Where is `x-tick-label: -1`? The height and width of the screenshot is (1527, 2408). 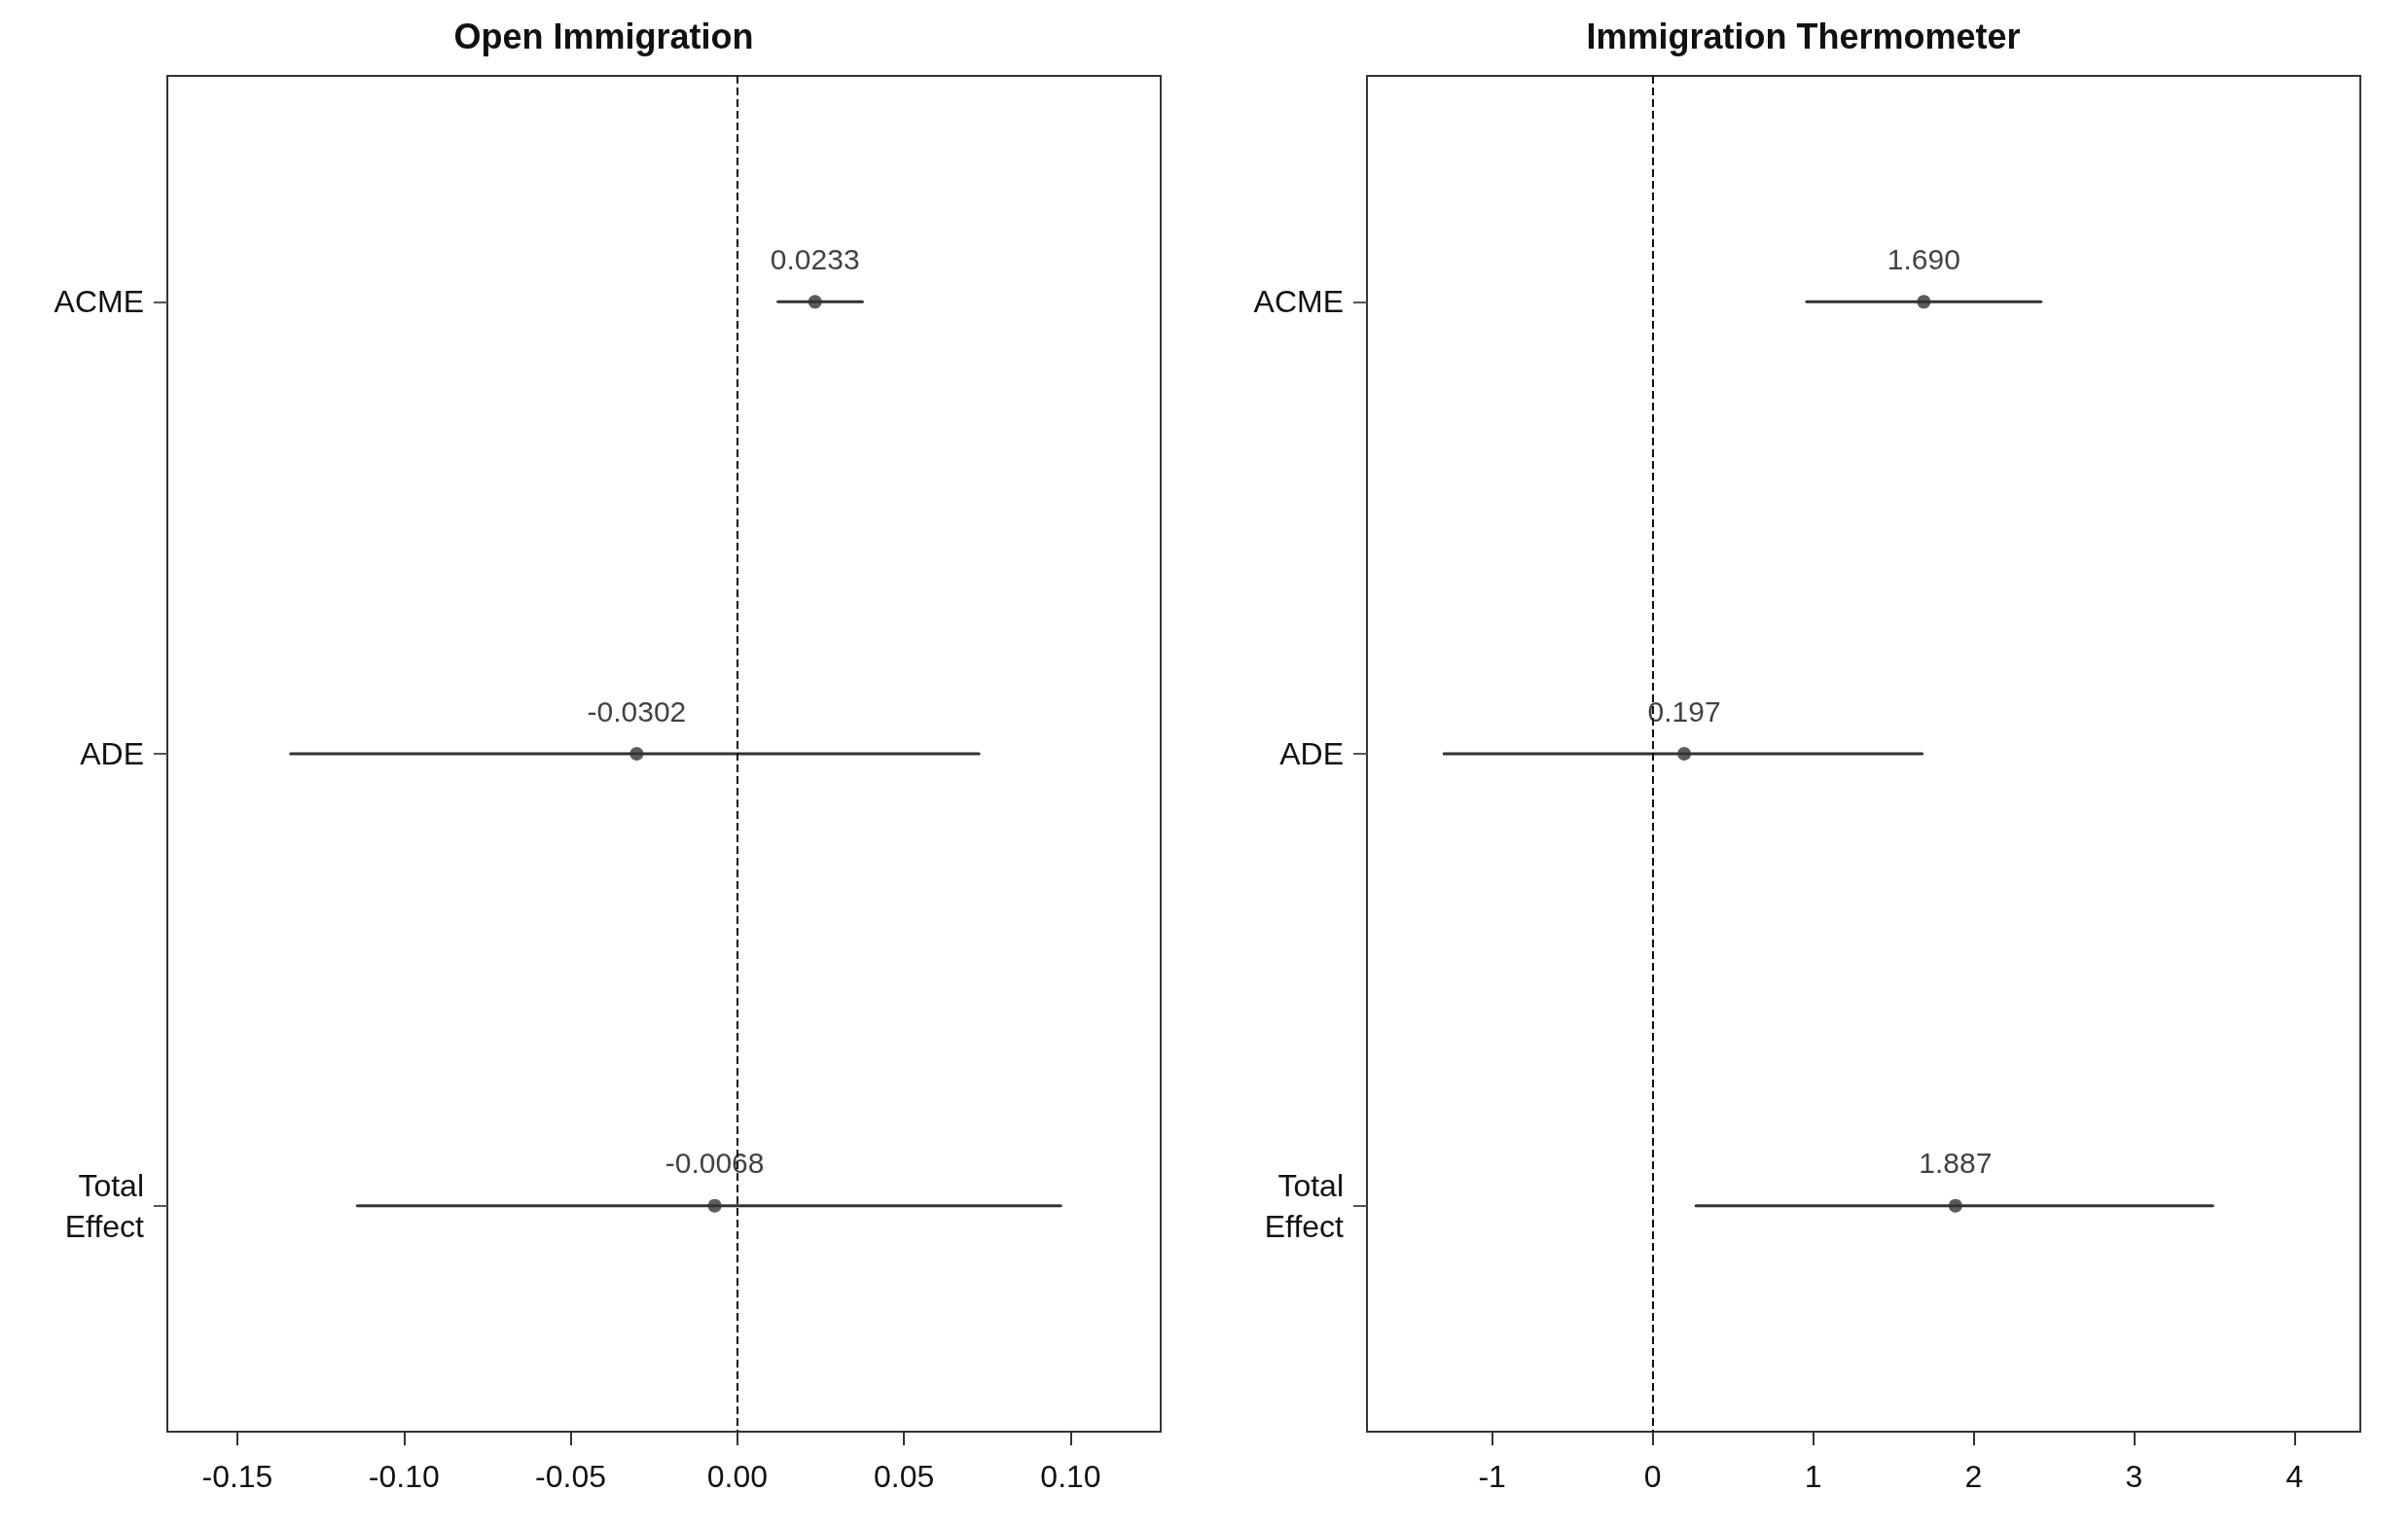
x-tick-label: -1 is located at coordinates (1492, 1477).